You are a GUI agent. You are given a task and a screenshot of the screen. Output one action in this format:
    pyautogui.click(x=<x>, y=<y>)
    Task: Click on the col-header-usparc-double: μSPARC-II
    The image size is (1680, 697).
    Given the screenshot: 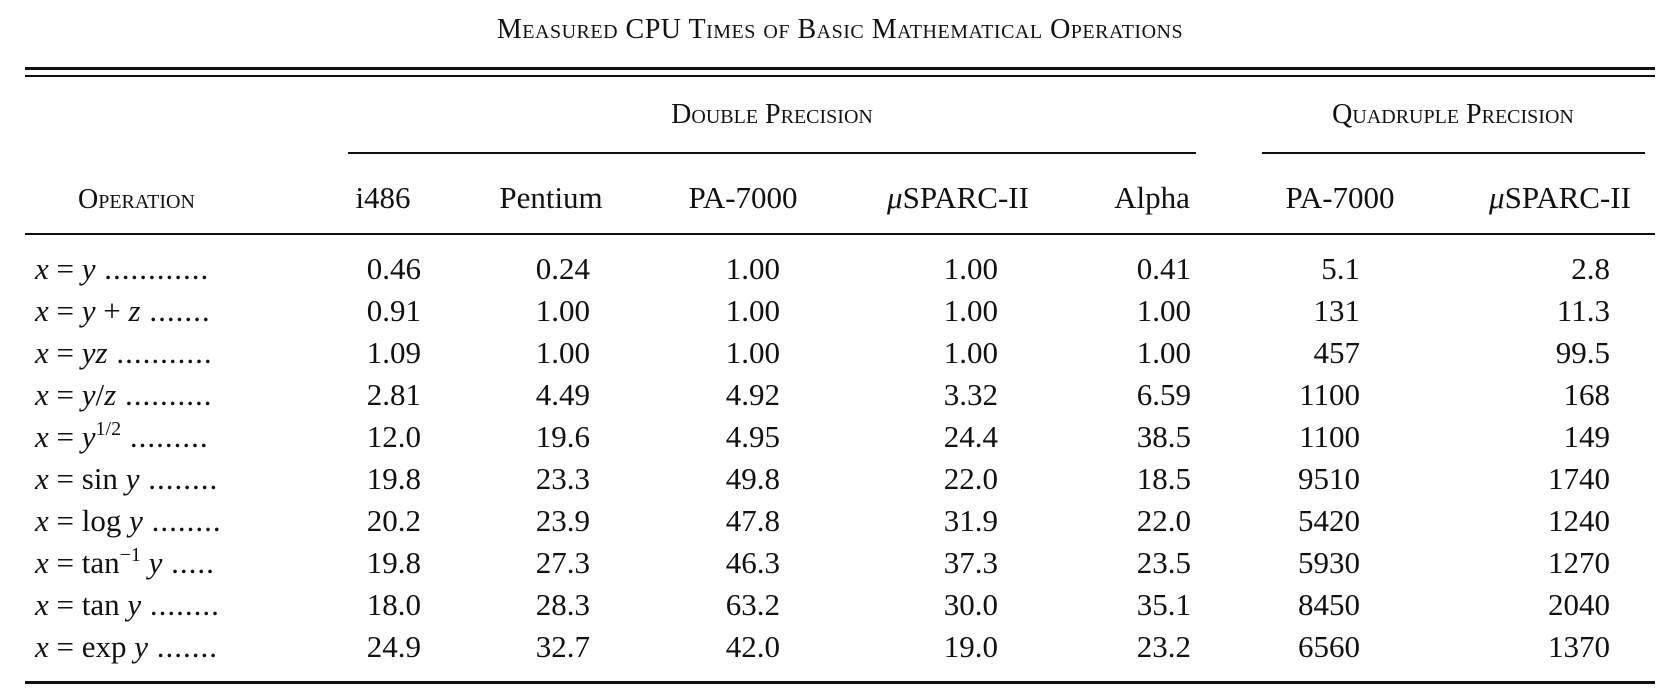 What is the action you would take?
    pyautogui.click(x=958, y=198)
    